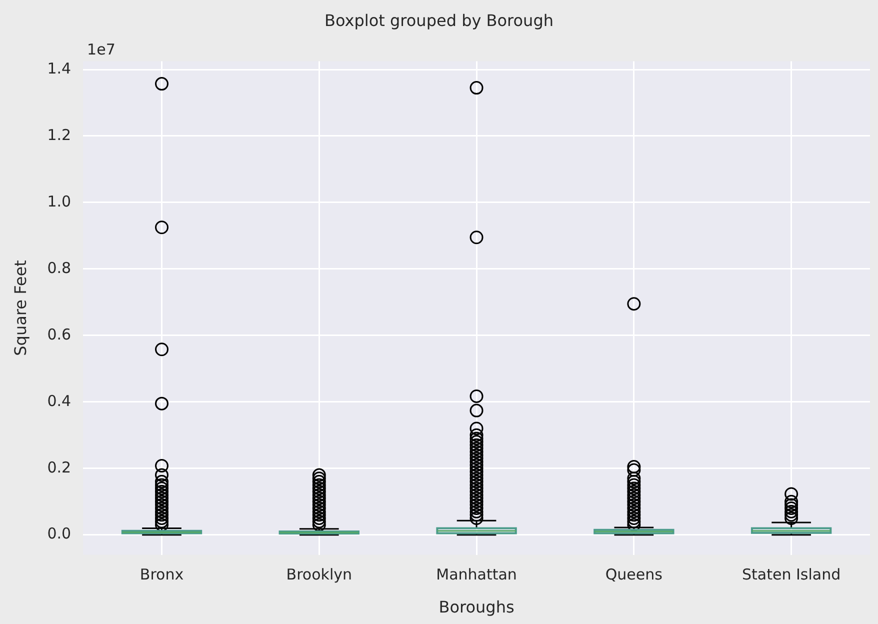 The image size is (878, 624). Describe the element at coordinates (59, 135) in the screenshot. I see `y-tick-label: 1.2` at that location.